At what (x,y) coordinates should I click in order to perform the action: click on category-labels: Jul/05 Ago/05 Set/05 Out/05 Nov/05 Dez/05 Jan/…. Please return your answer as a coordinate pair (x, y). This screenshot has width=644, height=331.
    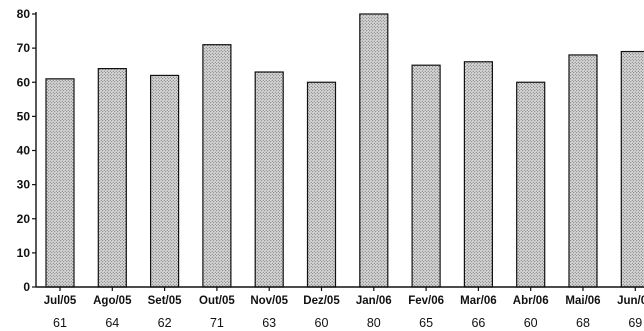
    Looking at the image, I should click on (344, 301).